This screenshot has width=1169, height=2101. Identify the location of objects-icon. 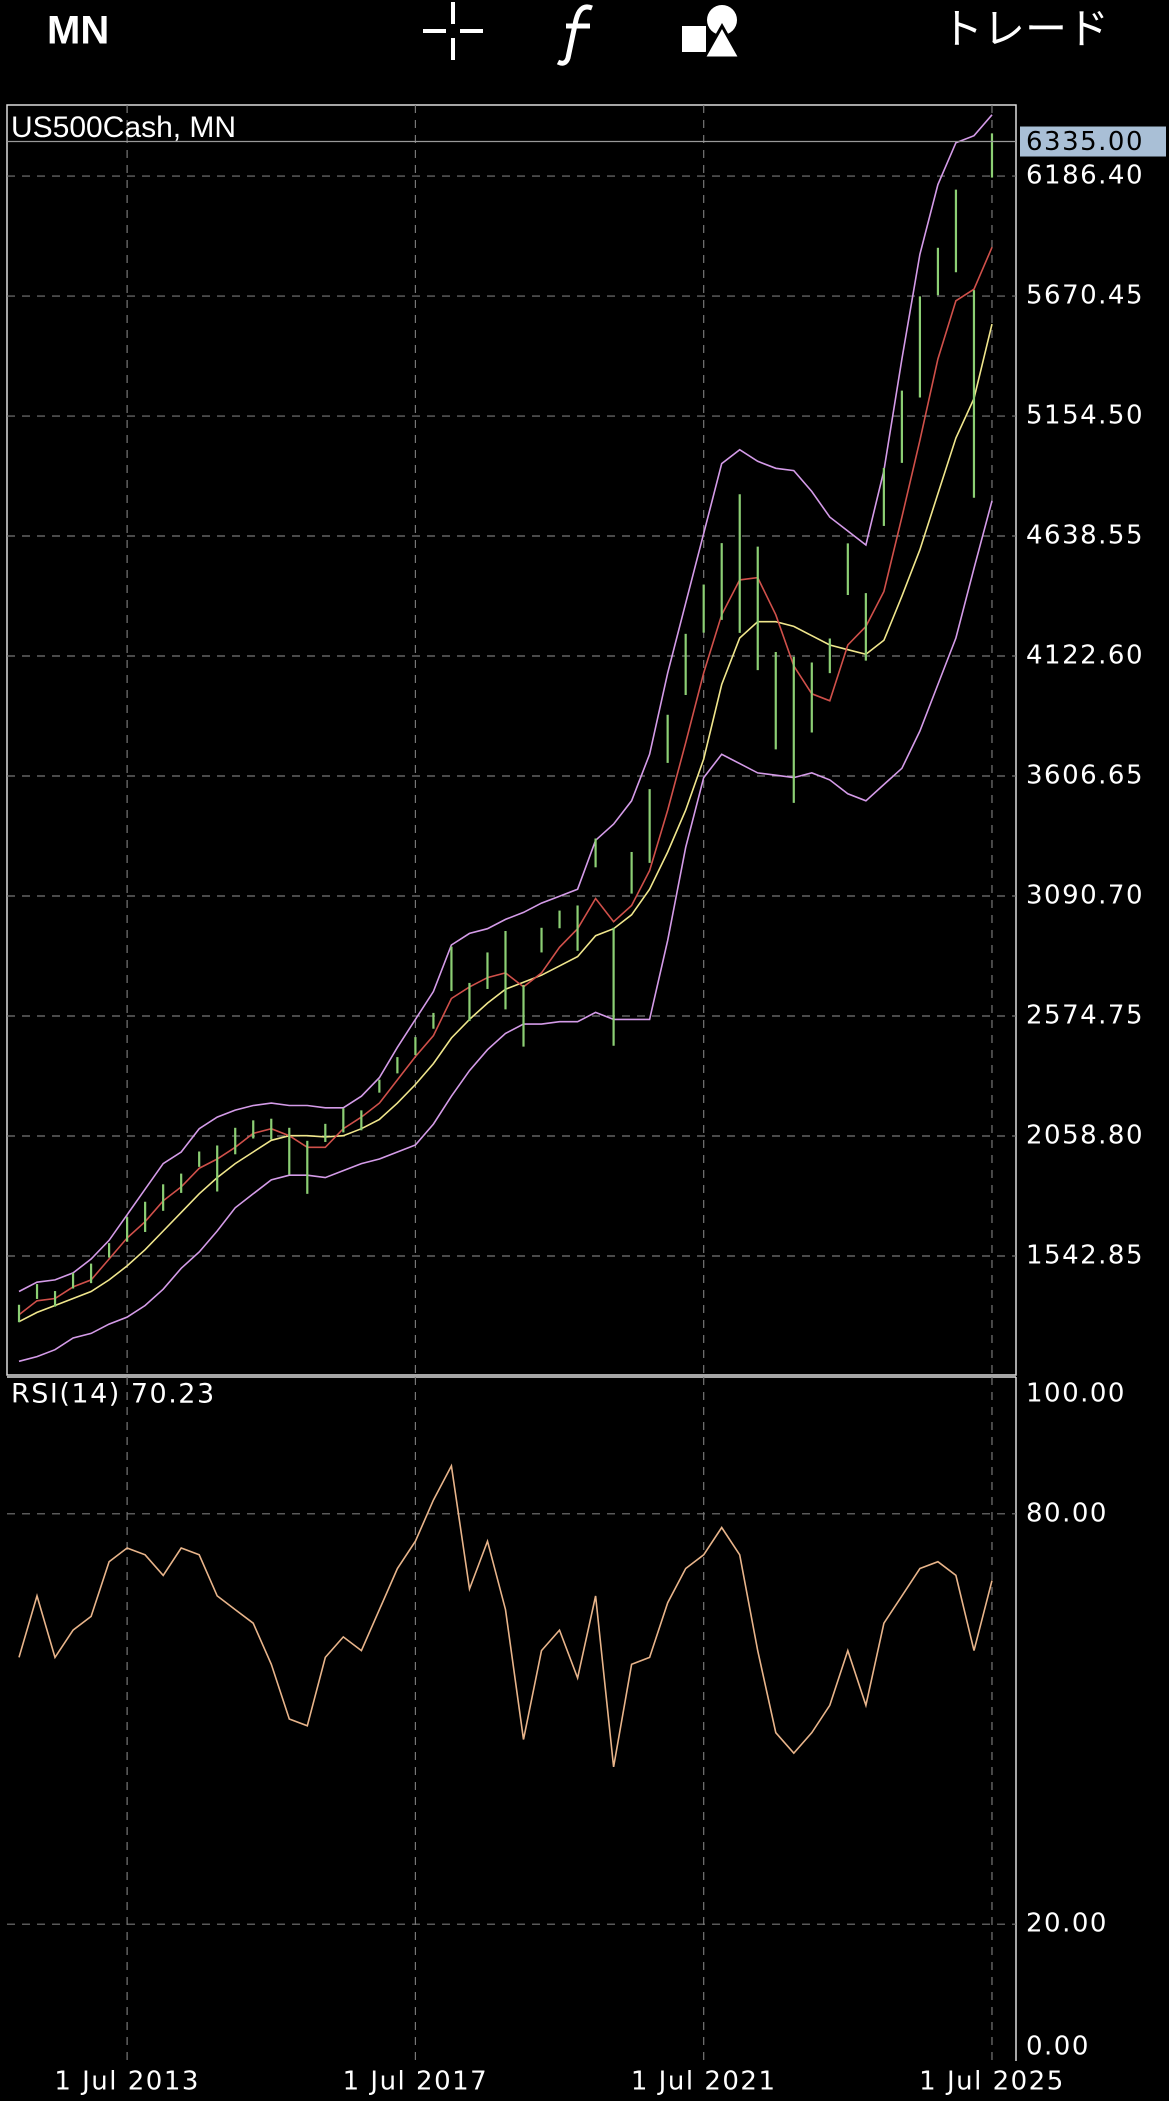
(712, 32).